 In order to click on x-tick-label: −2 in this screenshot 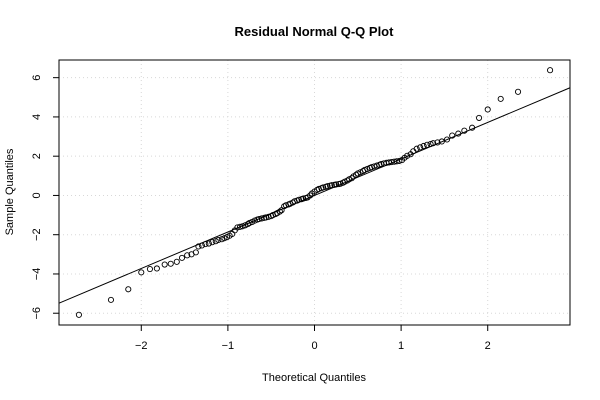, I will do `click(141, 346)`.